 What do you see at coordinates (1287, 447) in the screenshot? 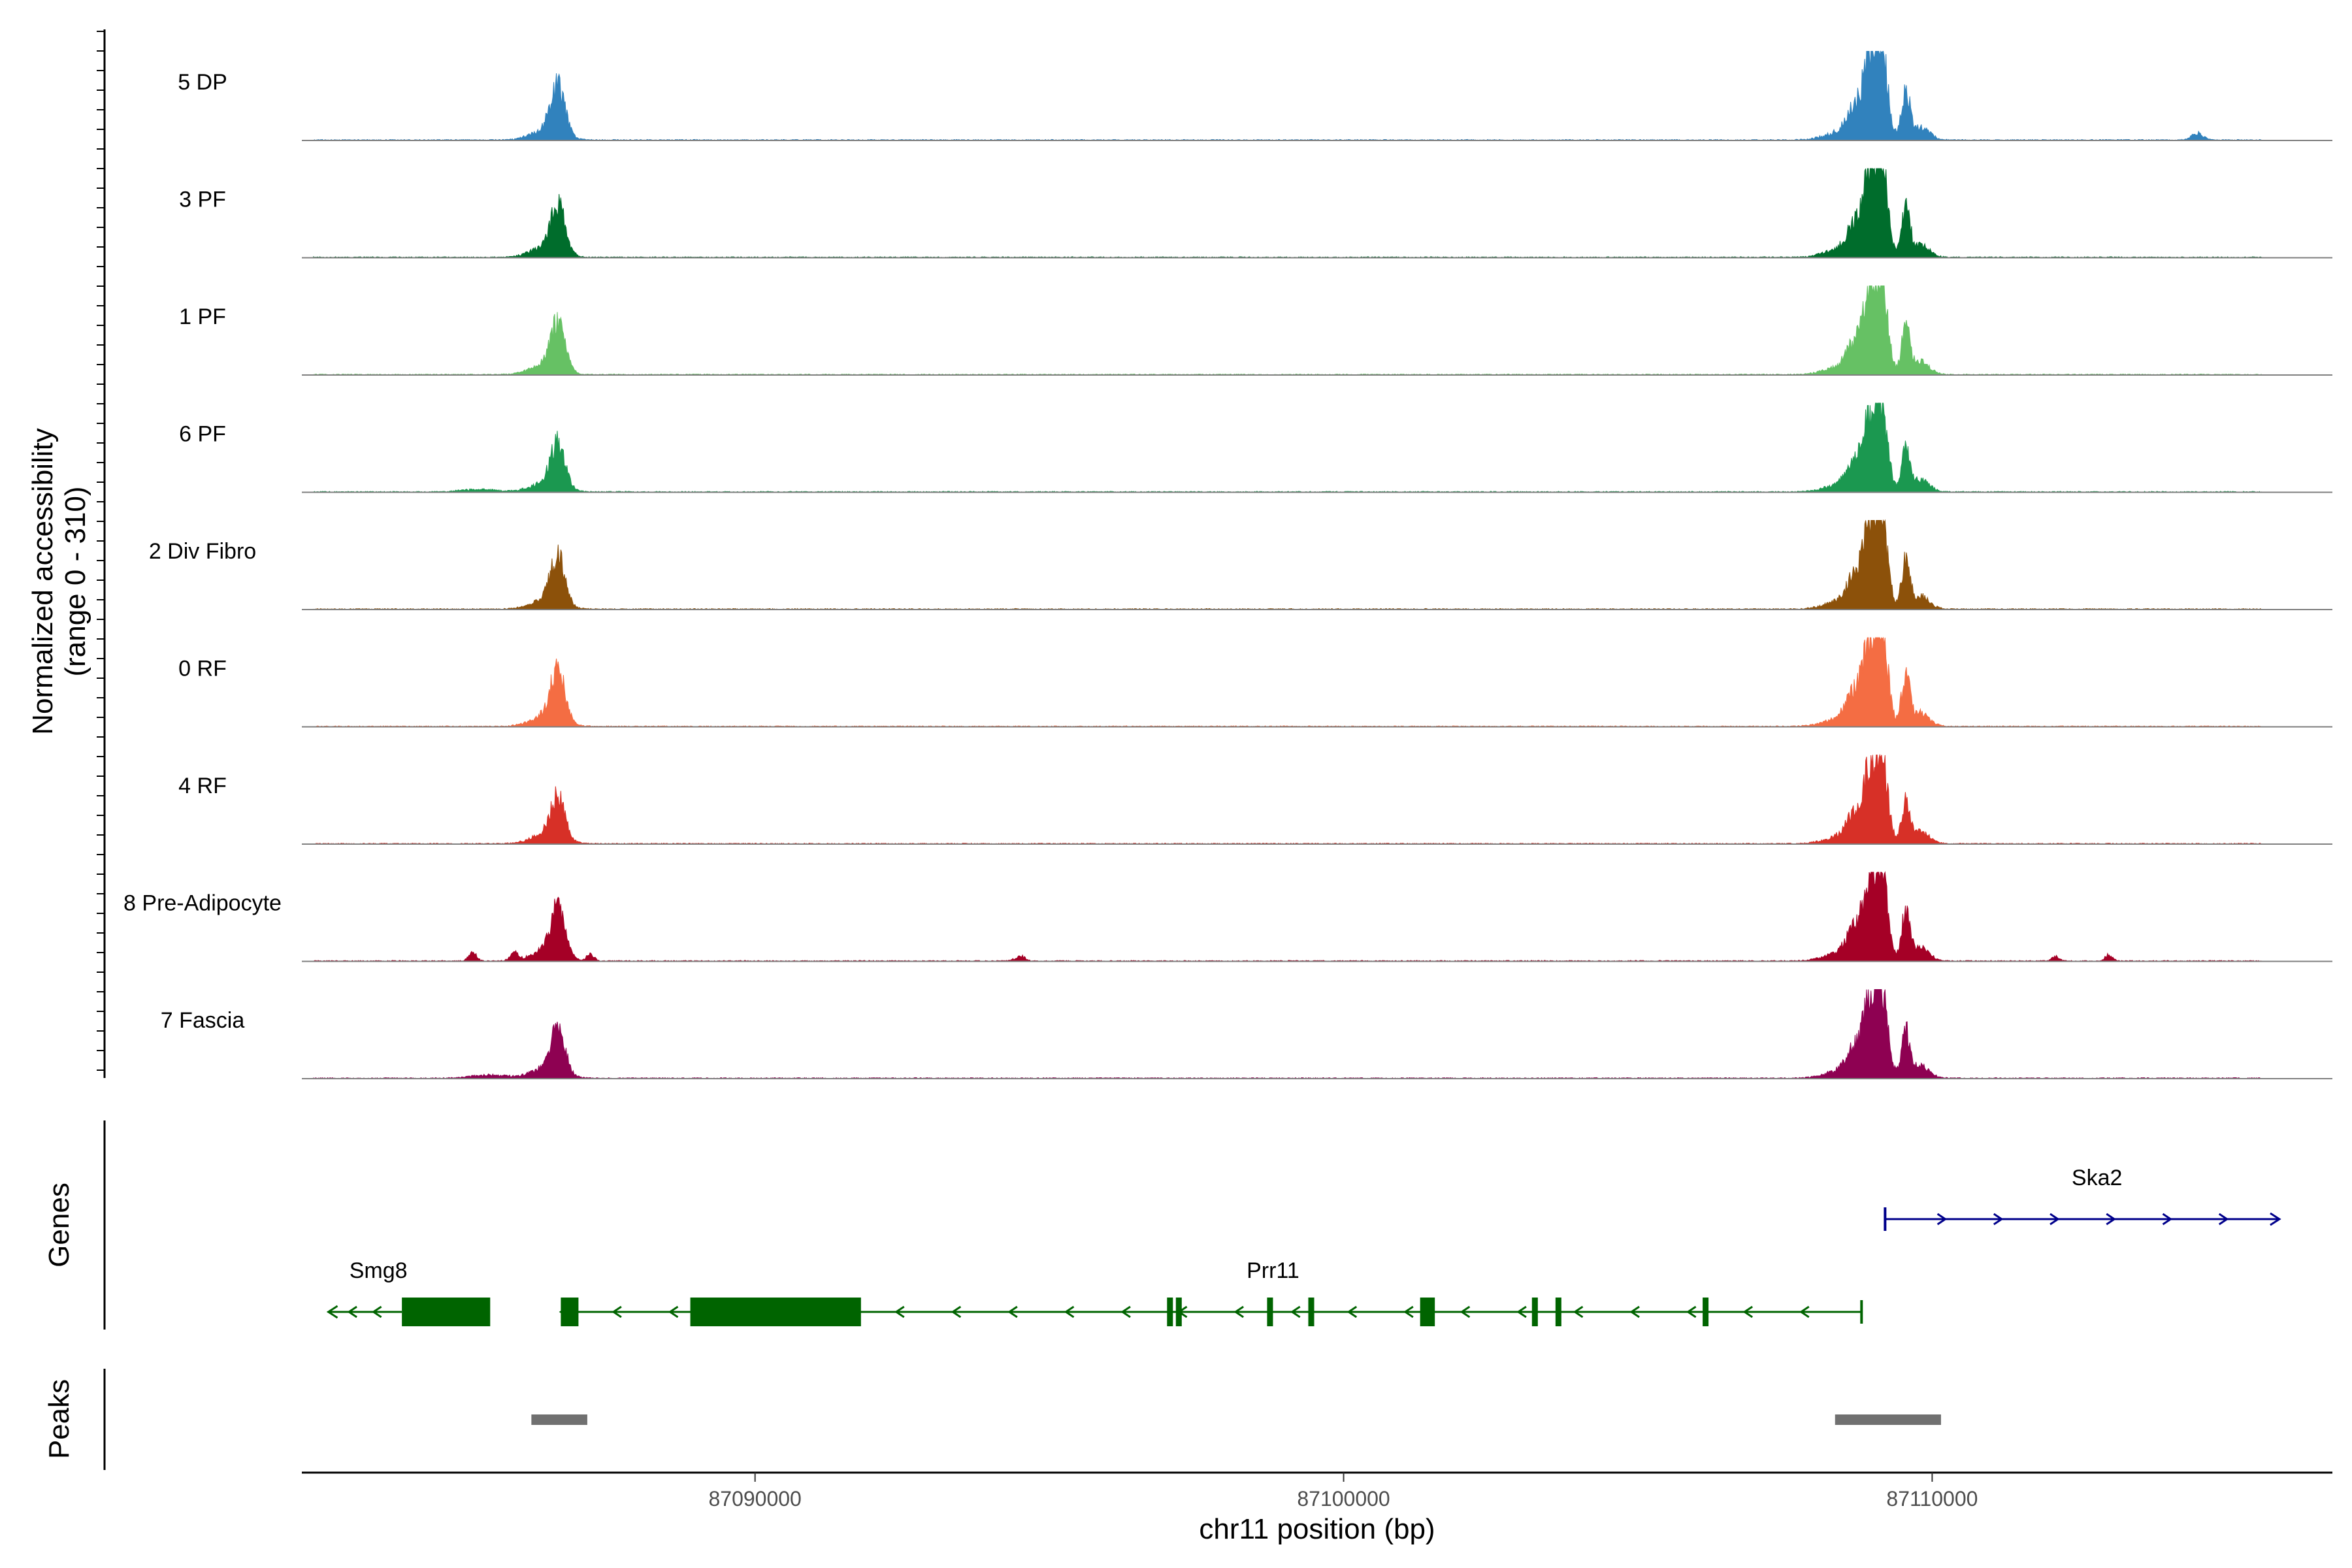
I see `coverage-area` at bounding box center [1287, 447].